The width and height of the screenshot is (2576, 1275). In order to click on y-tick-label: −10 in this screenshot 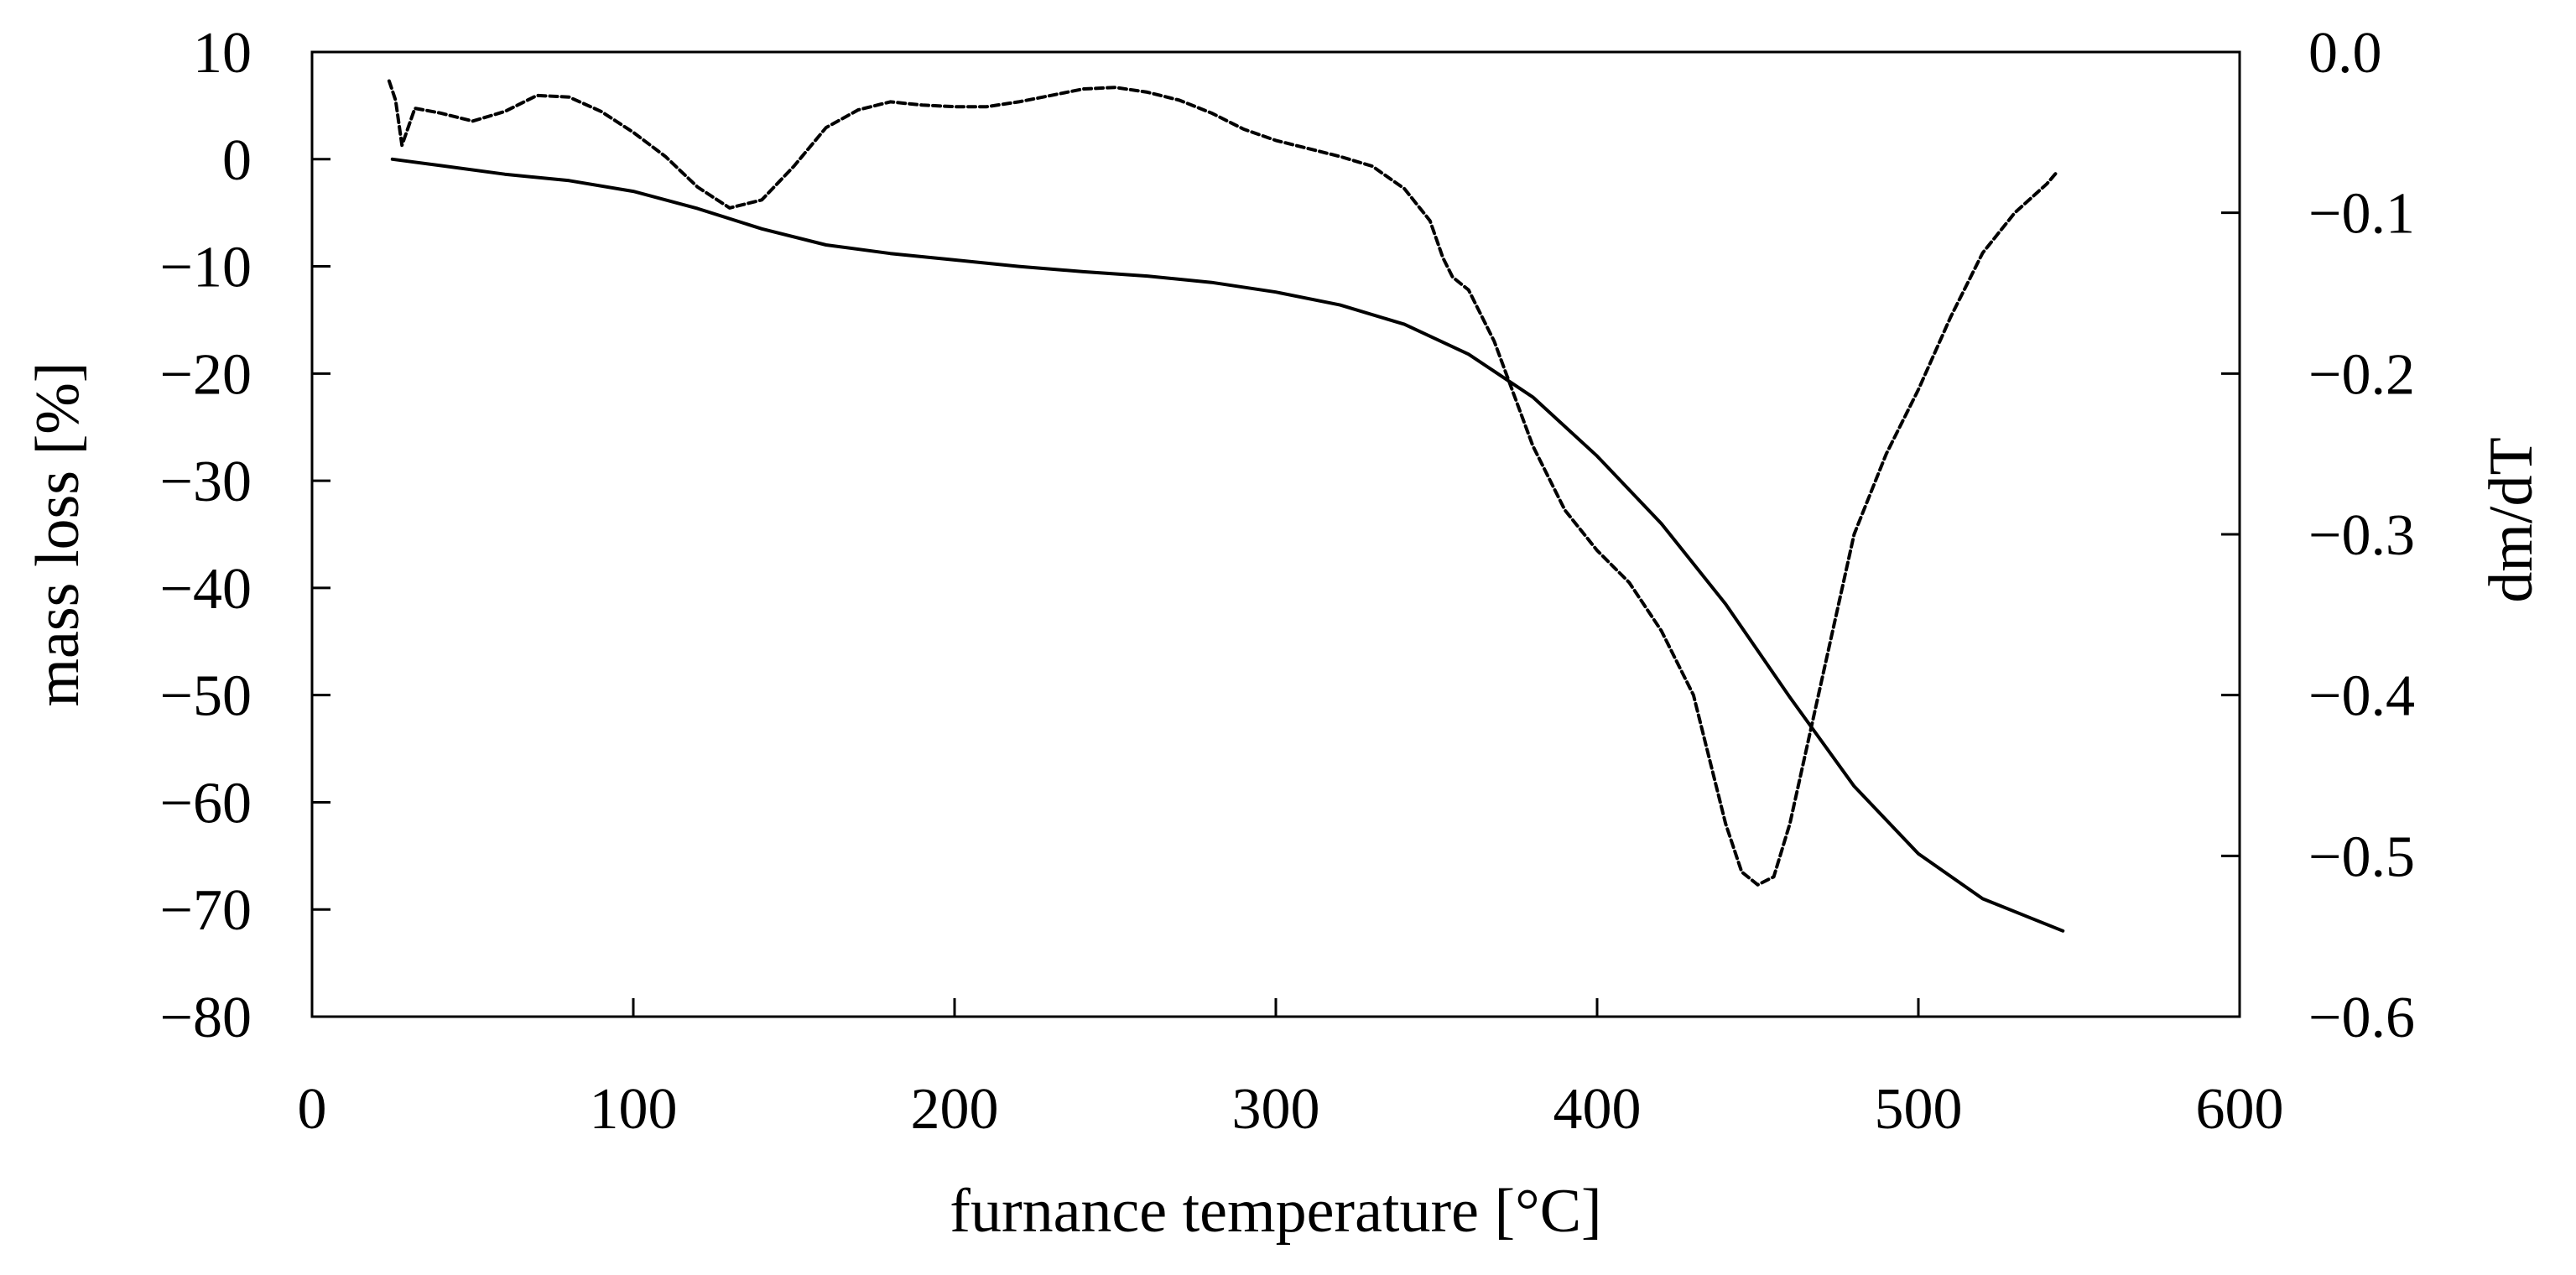, I will do `click(206, 268)`.